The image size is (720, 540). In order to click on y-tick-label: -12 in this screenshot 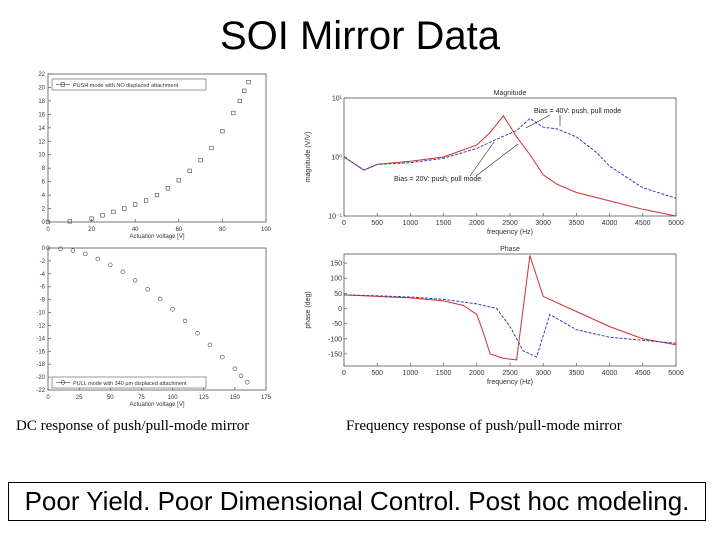, I will do `click(40, 326)`.